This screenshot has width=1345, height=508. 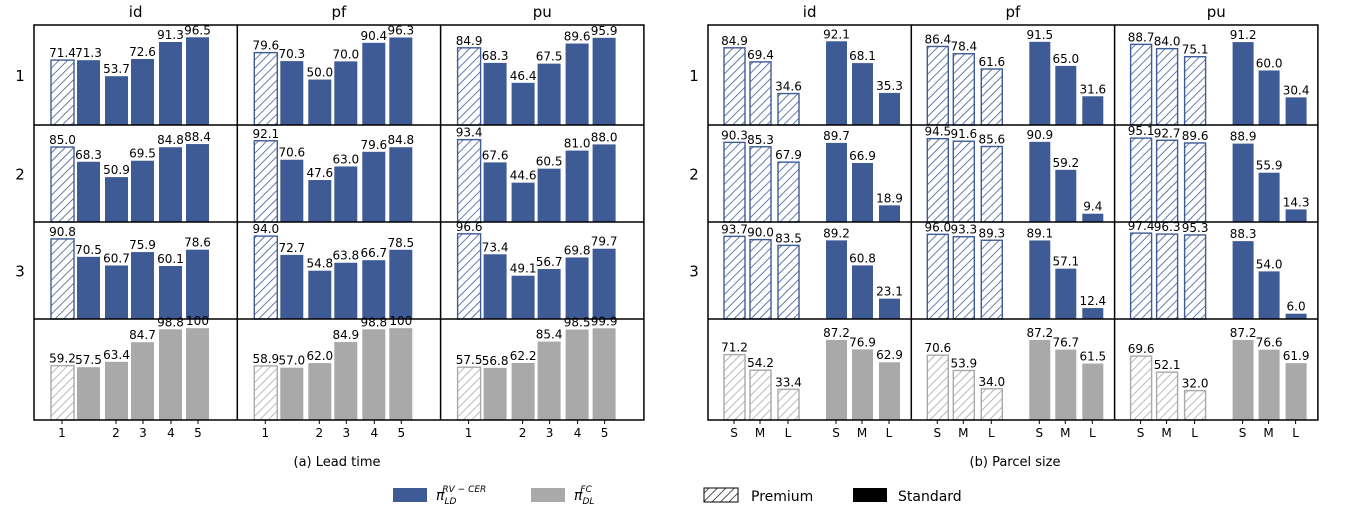 What do you see at coordinates (870, 495) in the screenshot?
I see `legend-standard-swatch` at bounding box center [870, 495].